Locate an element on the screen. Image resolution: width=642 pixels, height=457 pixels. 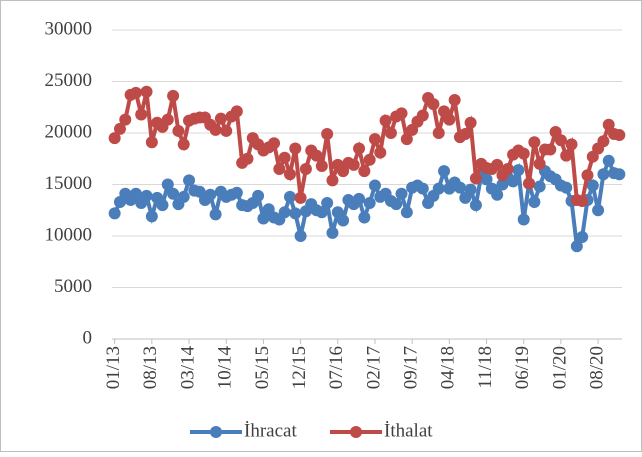
x-tick-label: 05/15 is located at coordinates (262, 367).